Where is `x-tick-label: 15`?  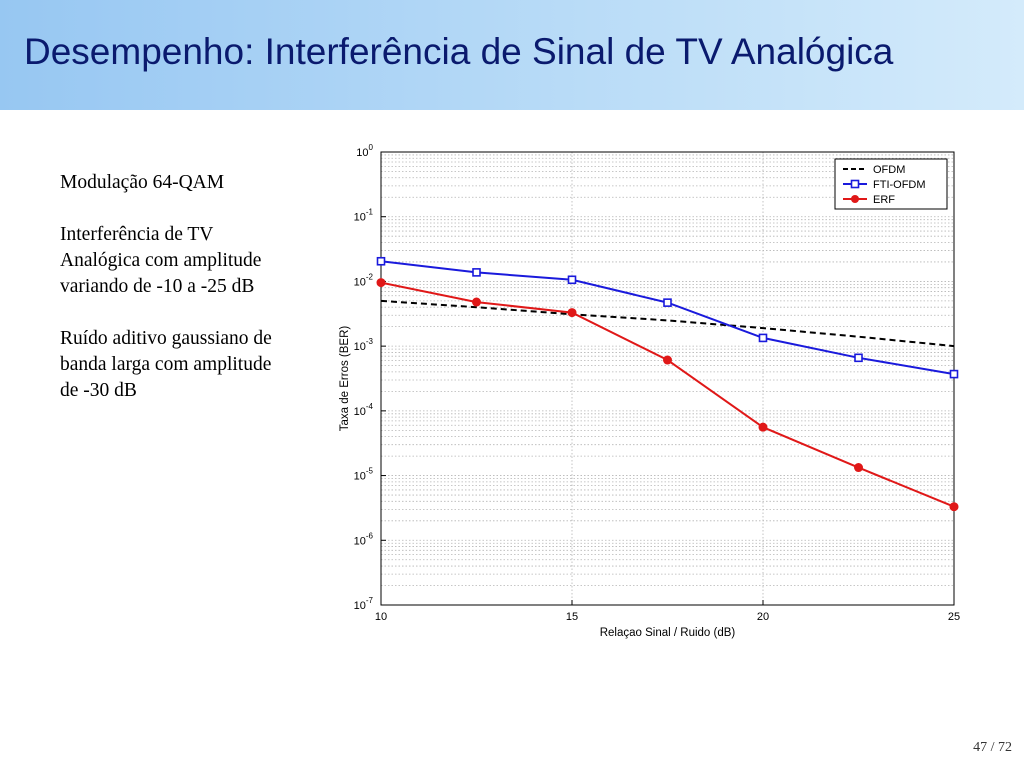
x-tick-label: 15 is located at coordinates (572, 617).